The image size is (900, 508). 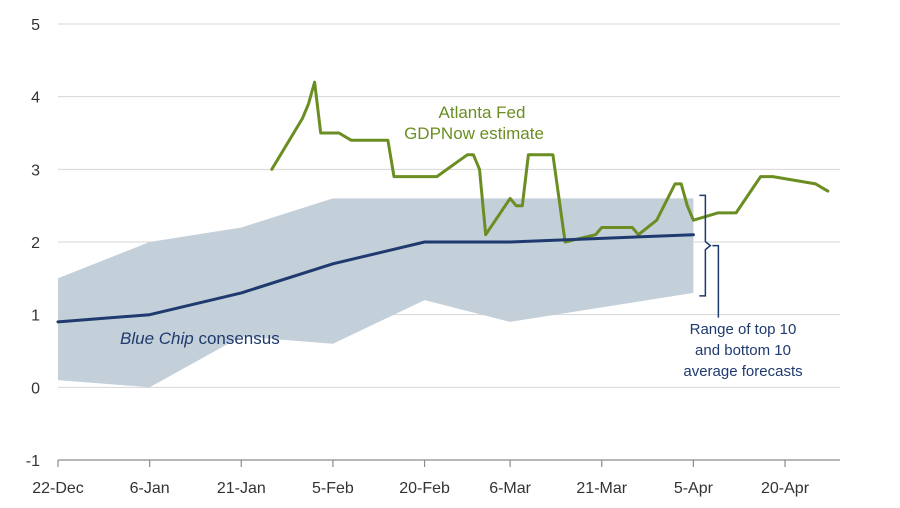 What do you see at coordinates (474, 133) in the screenshot?
I see `gdpnow-annotation-line2: GDPNow estimate` at bounding box center [474, 133].